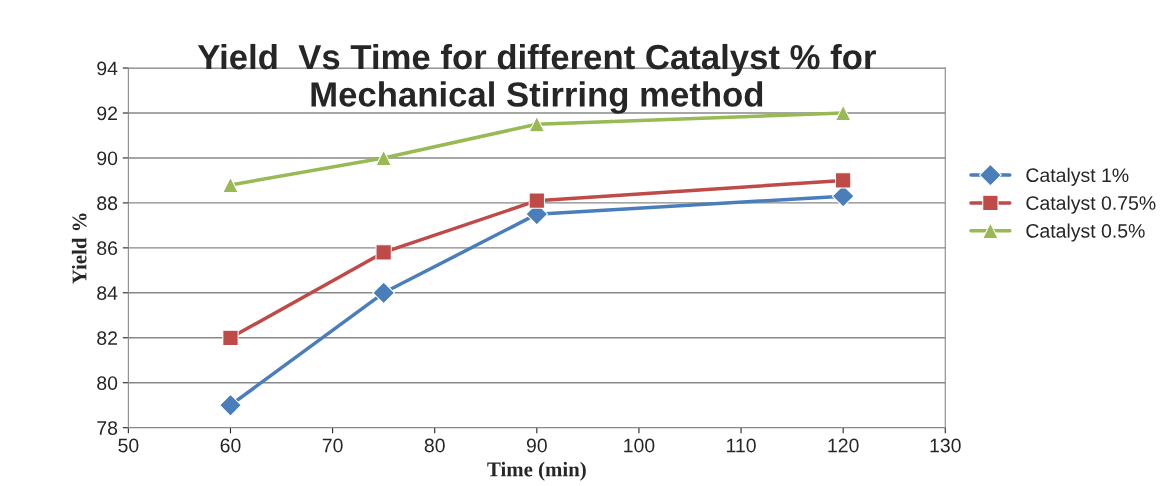 The image size is (1167, 486). Describe the element at coordinates (230, 445) in the screenshot. I see `x-tick-label: 60` at that location.